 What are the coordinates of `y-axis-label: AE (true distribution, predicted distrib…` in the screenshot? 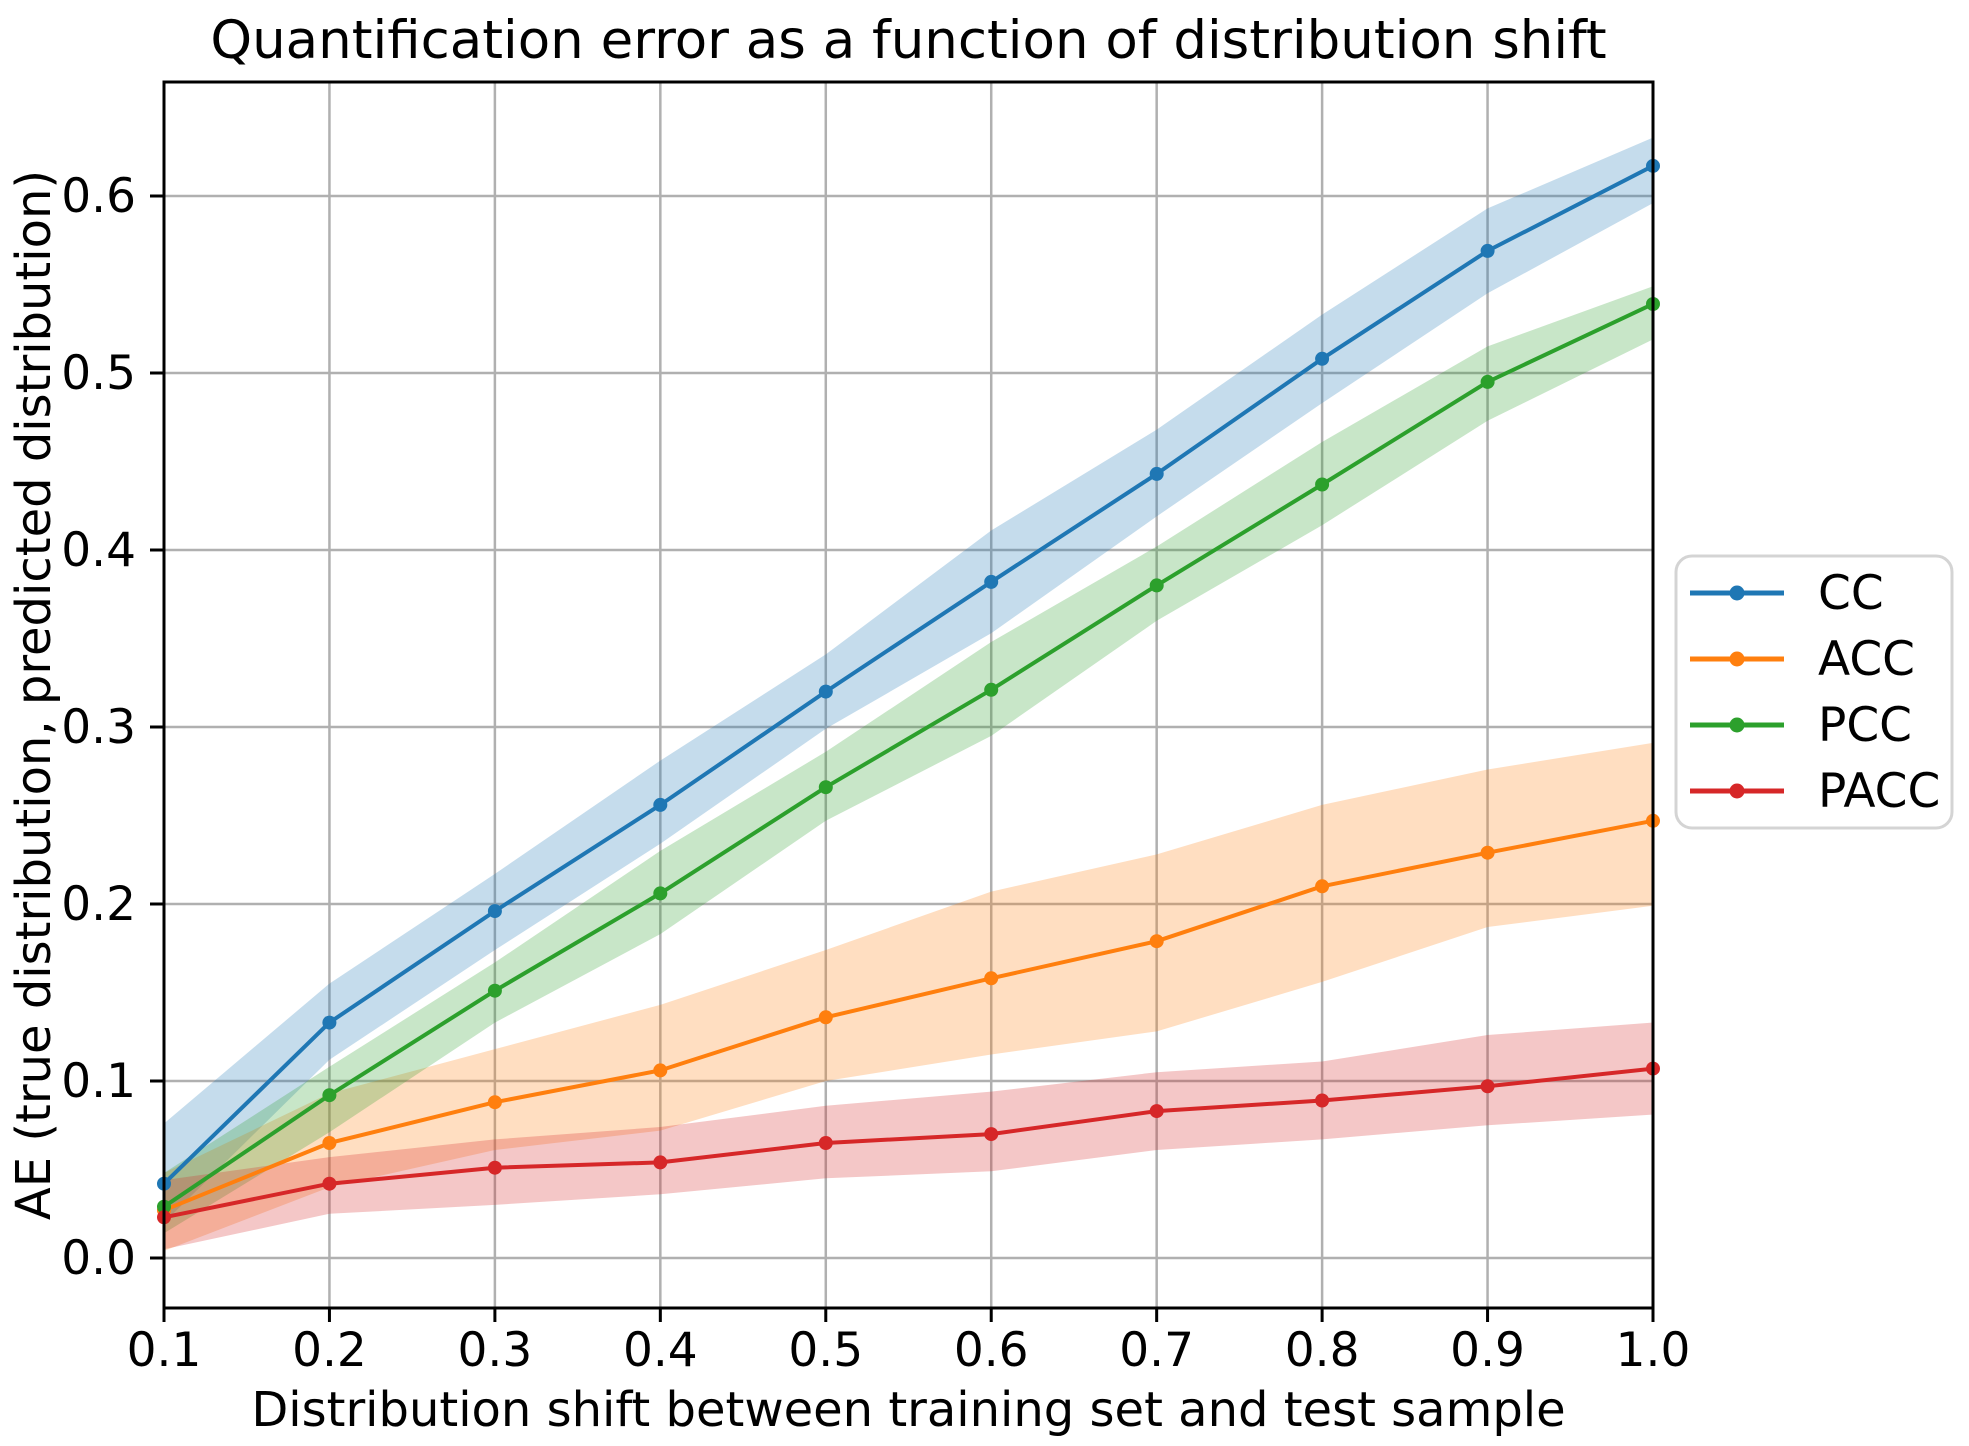 It's located at (34, 695).